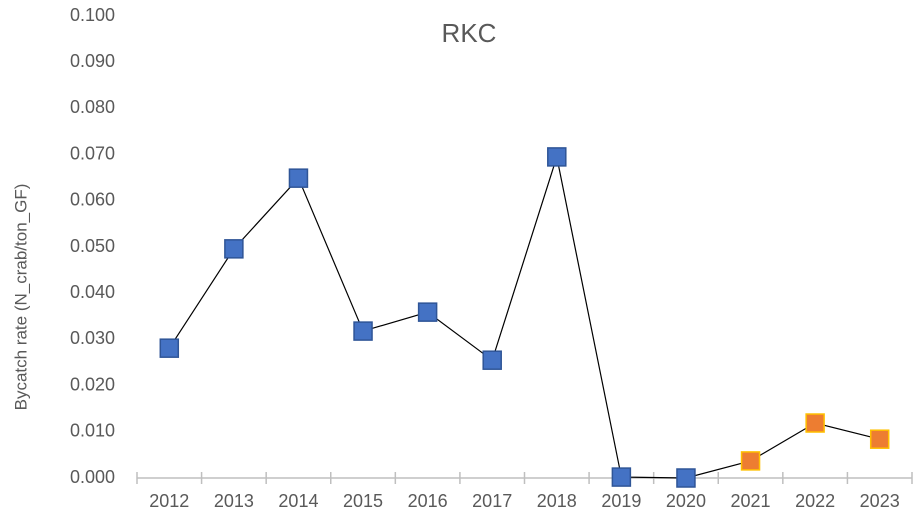 The image size is (919, 525). What do you see at coordinates (92, 431) in the screenshot?
I see `y-tick-label: 0.010` at bounding box center [92, 431].